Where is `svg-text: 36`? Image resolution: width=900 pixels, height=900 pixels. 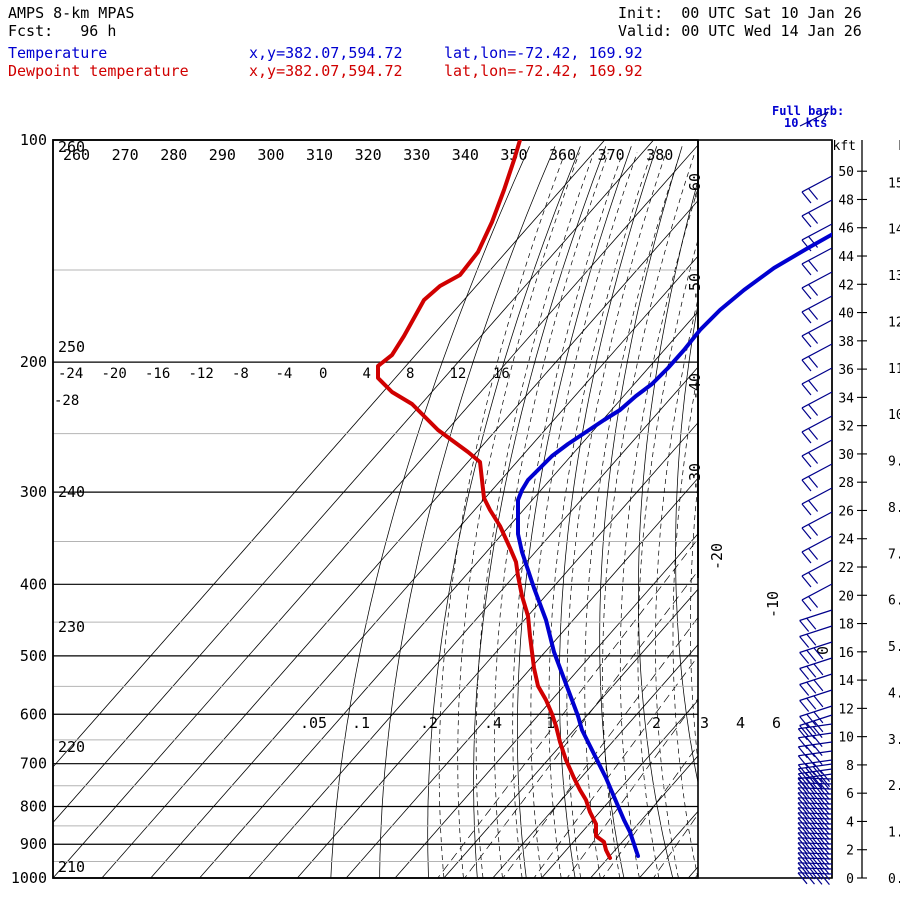 svg-text: 36 is located at coordinates (846, 370).